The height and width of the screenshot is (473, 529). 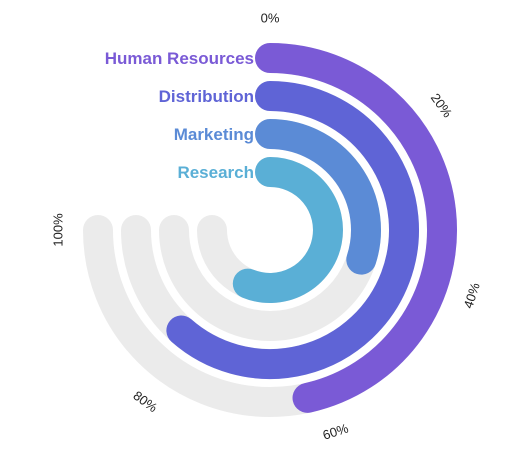 What do you see at coordinates (215, 172) in the screenshot?
I see `category-label-research: Research` at bounding box center [215, 172].